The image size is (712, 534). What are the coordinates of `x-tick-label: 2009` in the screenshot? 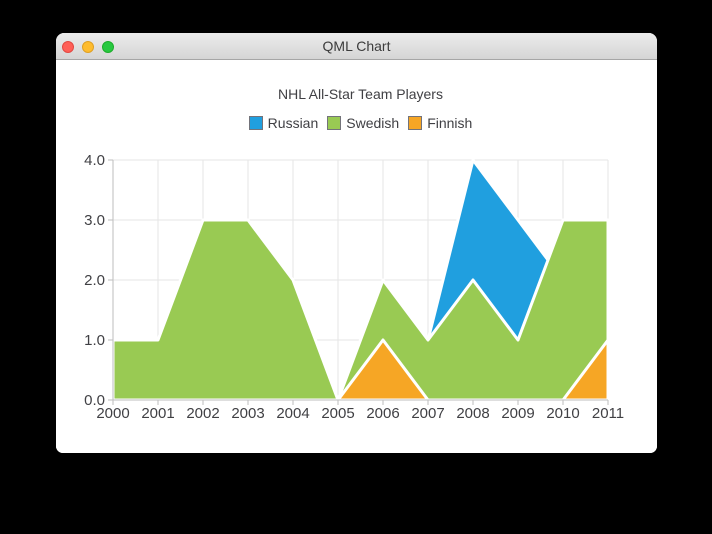 It's located at (517, 413).